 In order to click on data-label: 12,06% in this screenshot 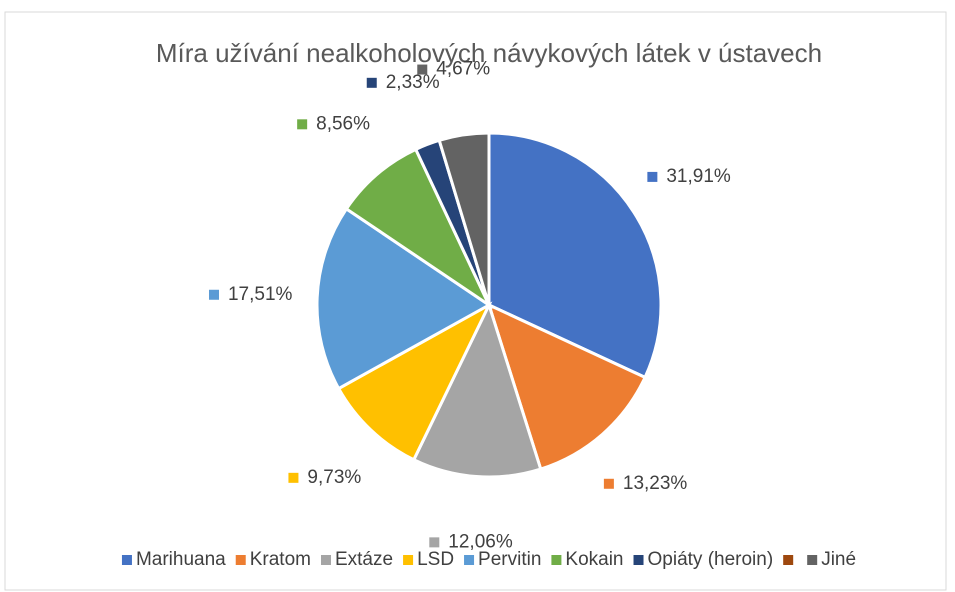, I will do `click(480, 541)`.